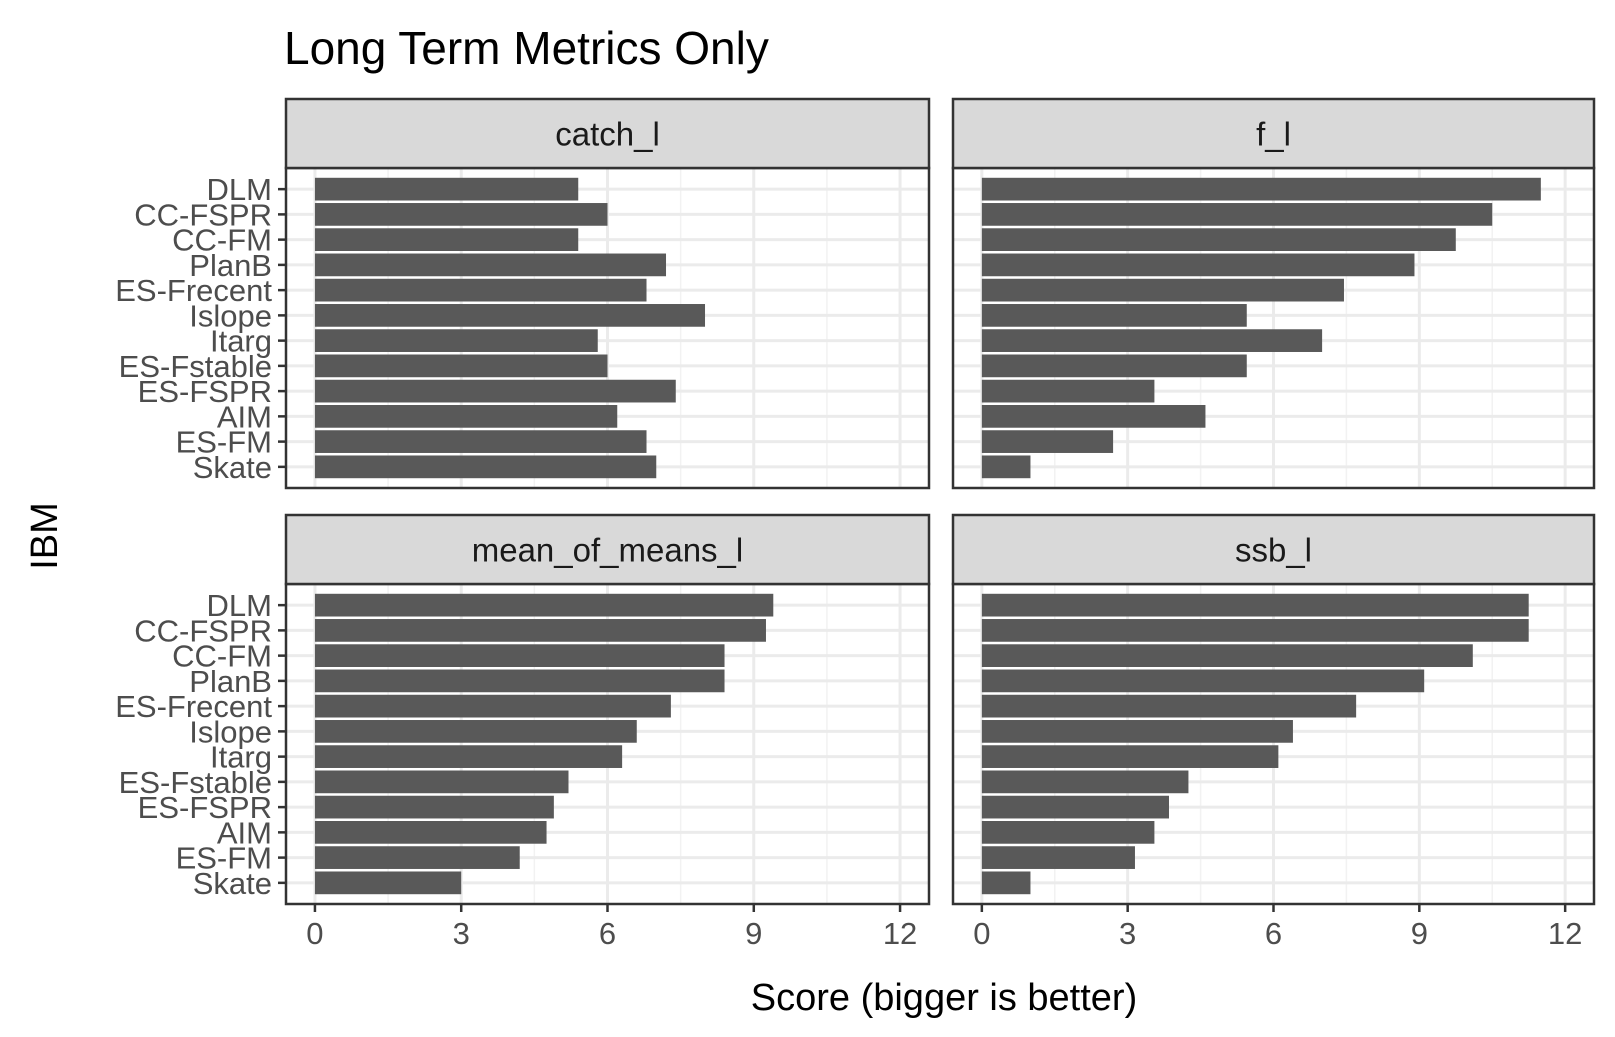  I want to click on bar-ssb_l-Itarg, so click(1130, 756).